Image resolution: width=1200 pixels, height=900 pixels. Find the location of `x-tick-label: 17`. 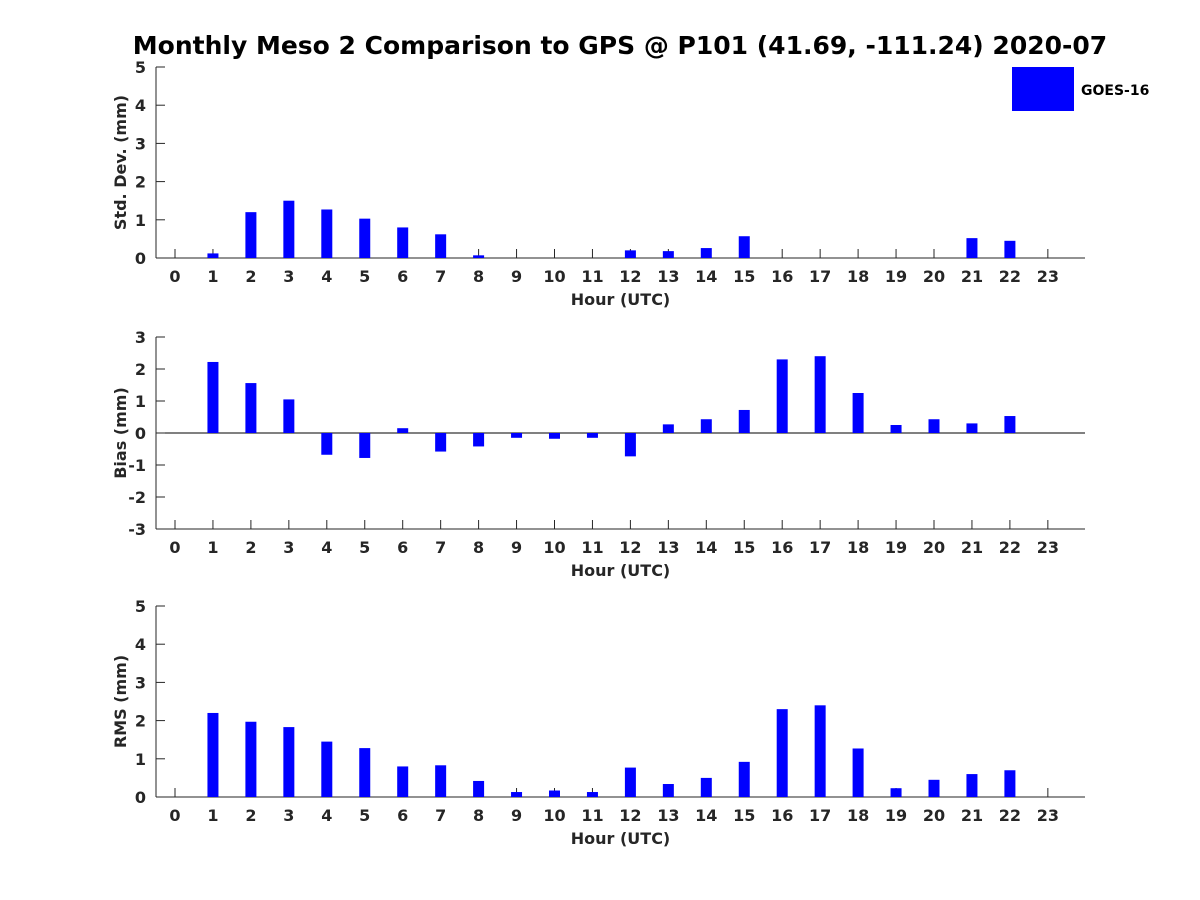

x-tick-label: 17 is located at coordinates (820, 815).